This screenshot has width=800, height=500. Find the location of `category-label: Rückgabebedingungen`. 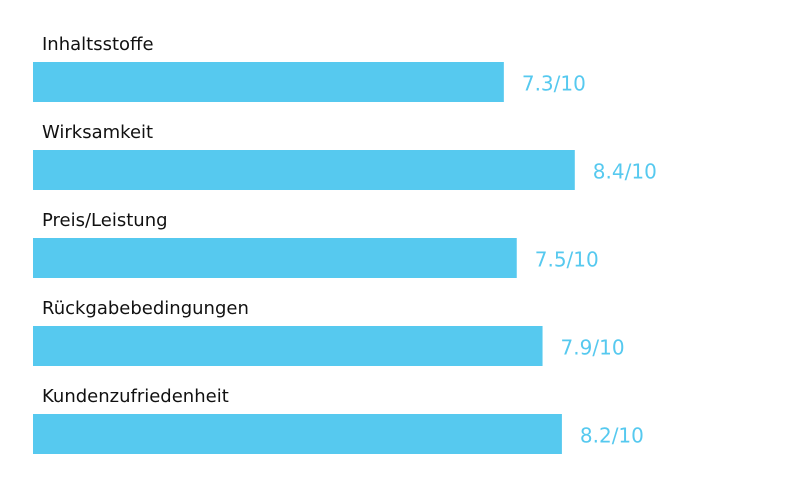

category-label: Rückgabebedingungen is located at coordinates (145, 308).